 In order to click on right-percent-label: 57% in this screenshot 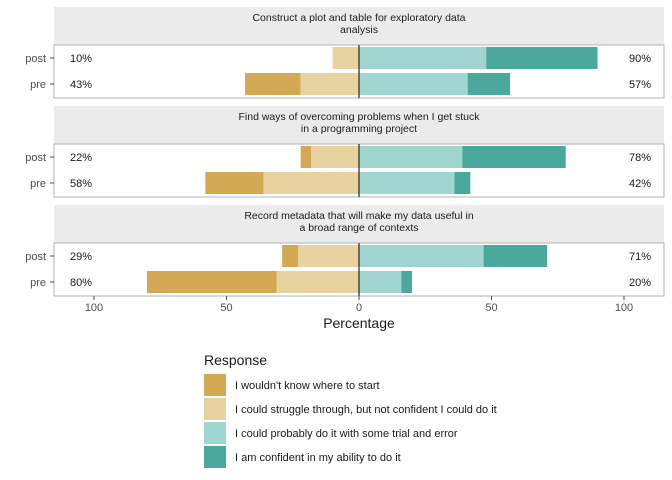, I will do `click(640, 85)`.